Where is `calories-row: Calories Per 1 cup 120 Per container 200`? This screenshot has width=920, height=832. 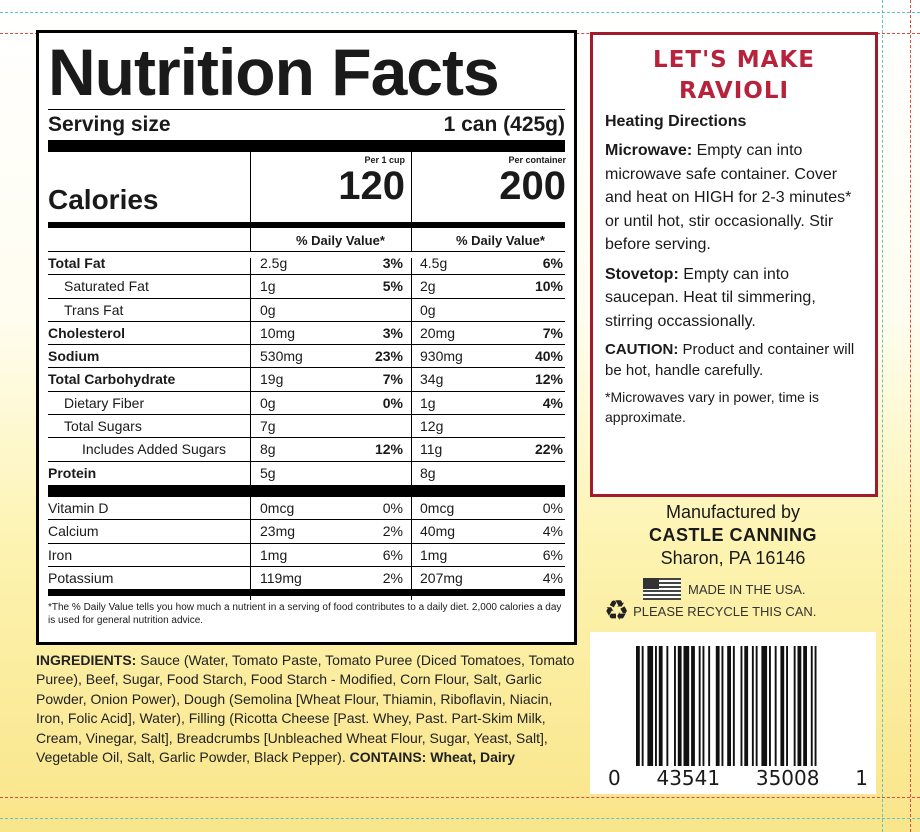
calories-row: Calories Per 1 cup 120 Per container 200 is located at coordinates (307, 187).